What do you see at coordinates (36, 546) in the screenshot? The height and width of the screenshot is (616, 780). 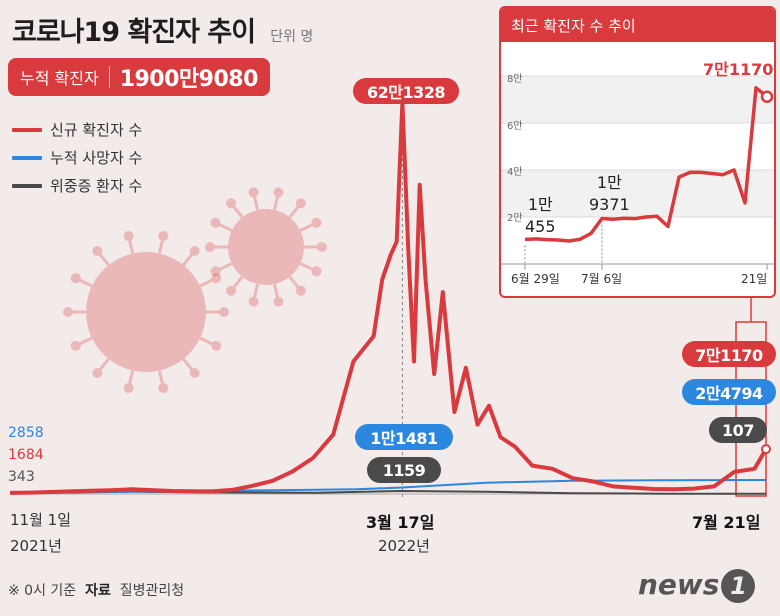 I see `x-axis-start-year: 2021년` at bounding box center [36, 546].